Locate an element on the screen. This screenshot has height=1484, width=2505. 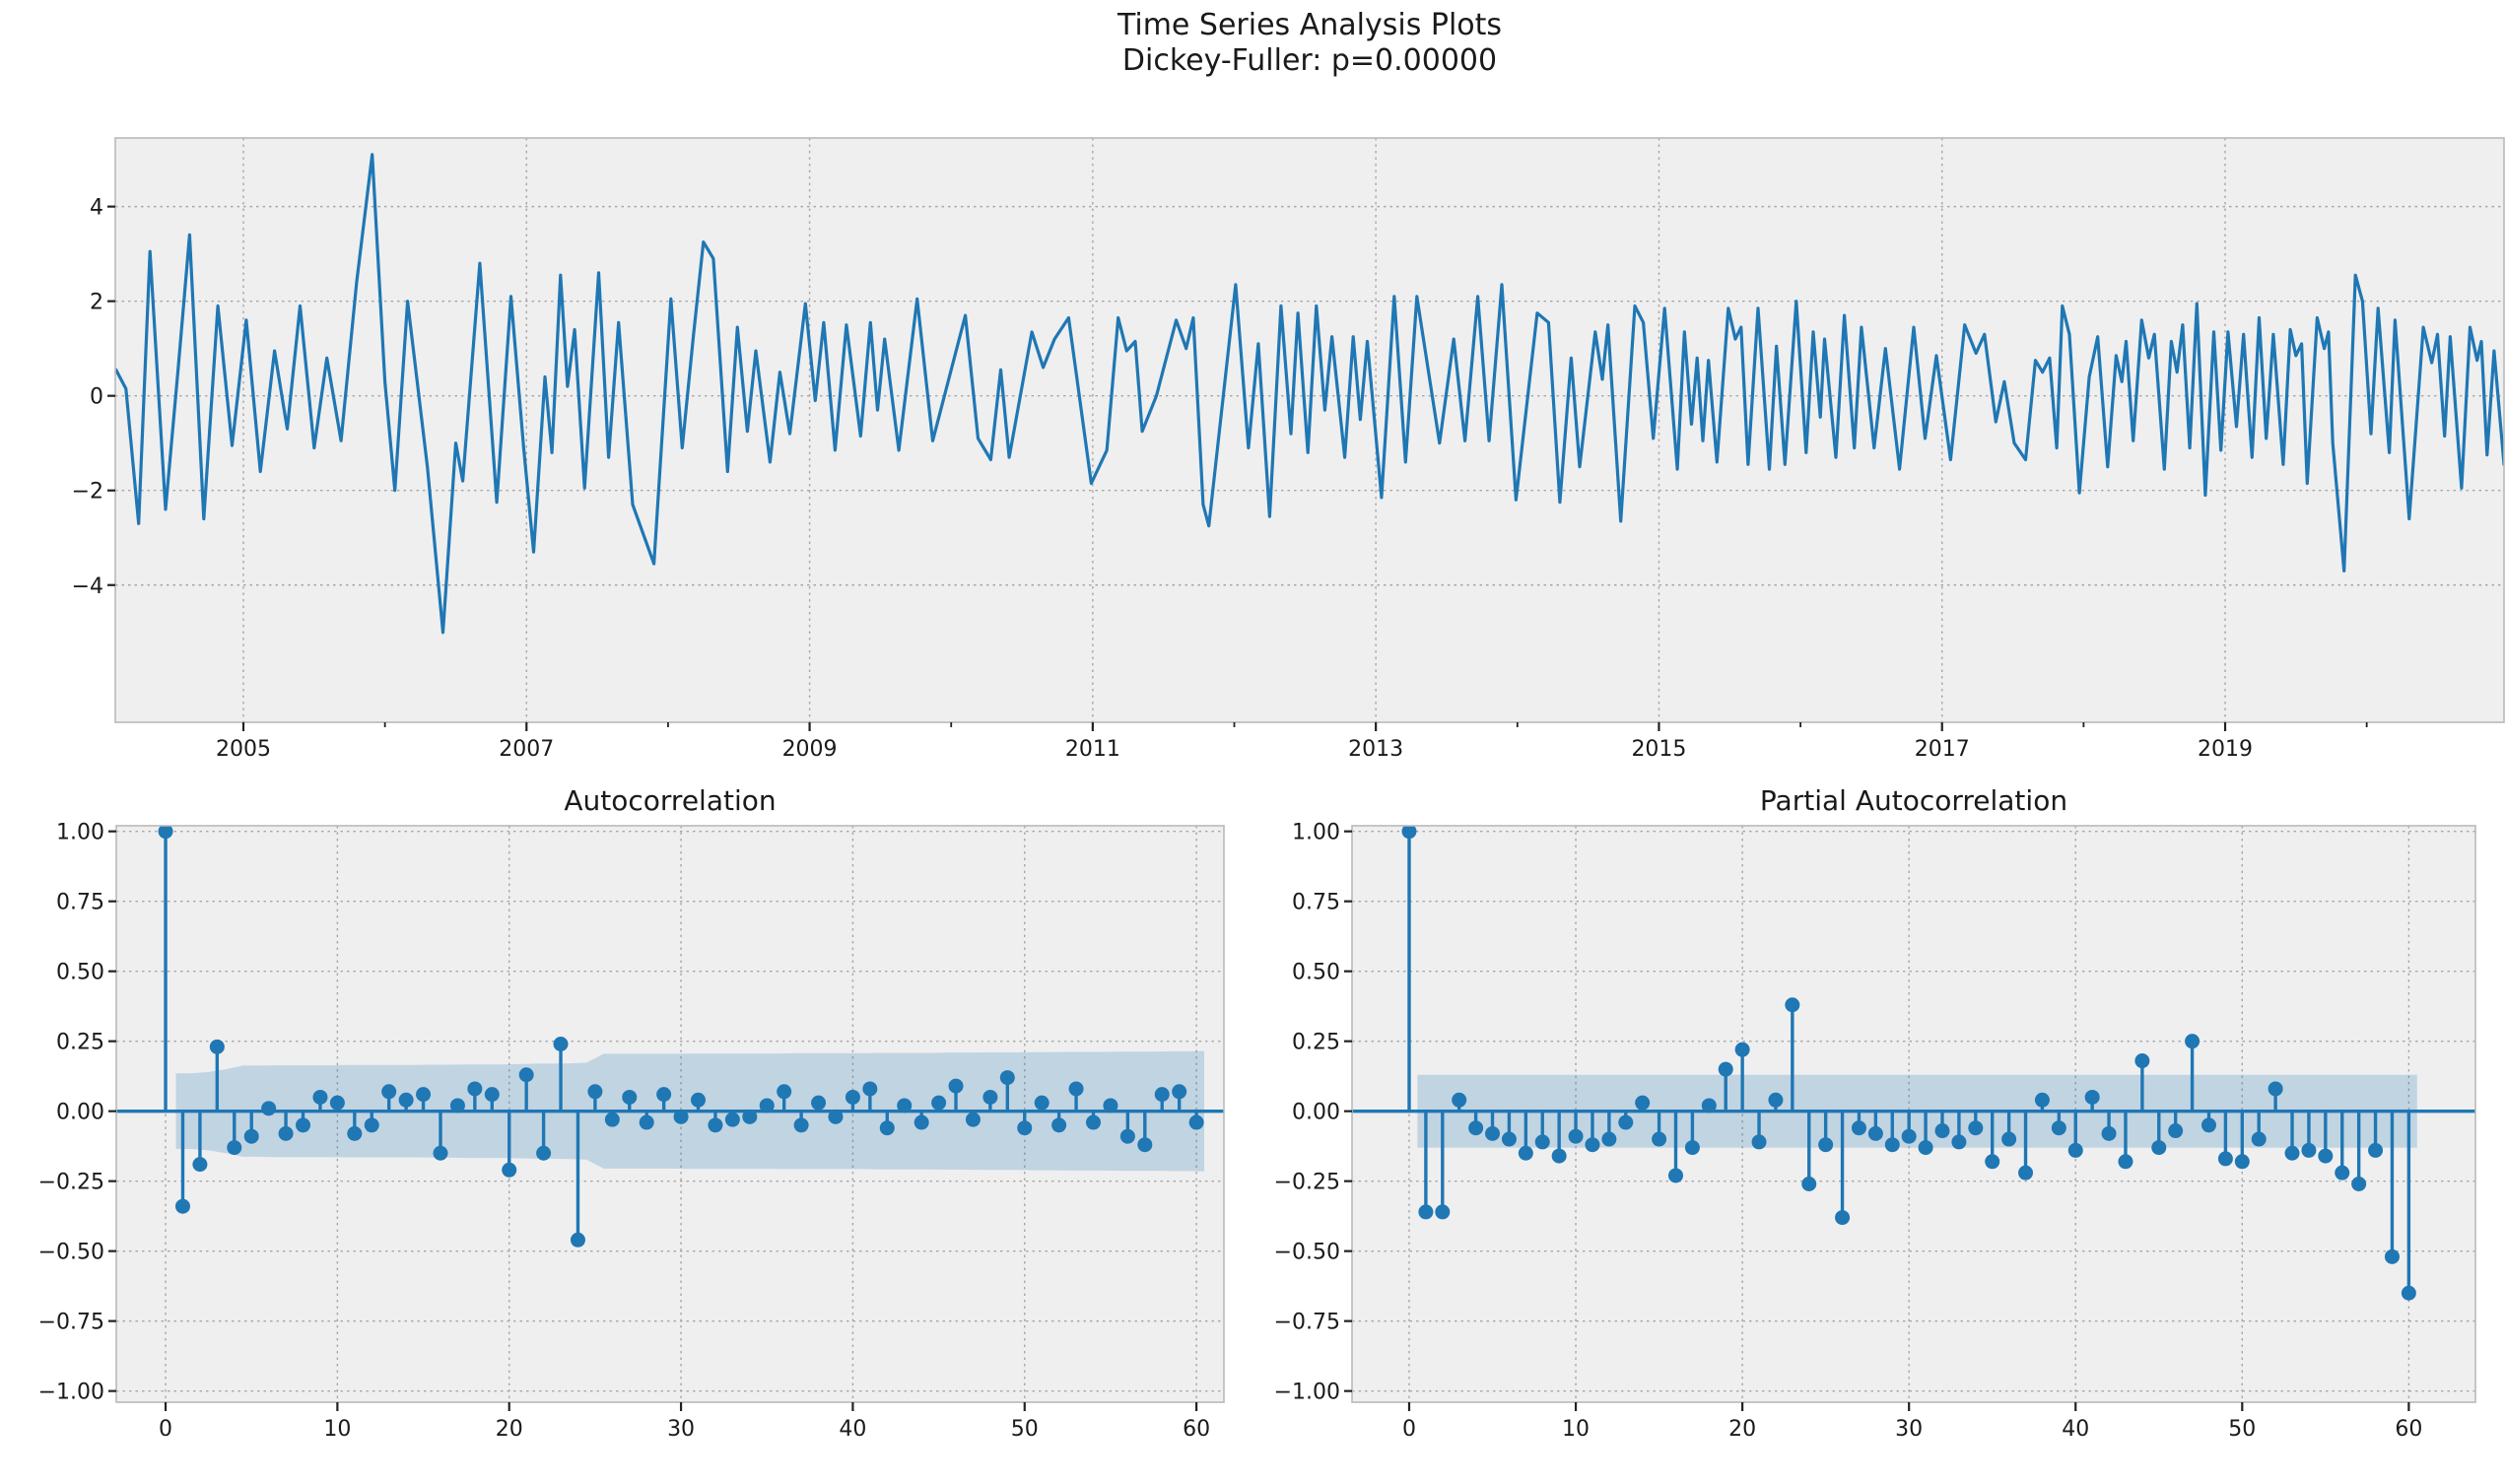
pacf-y-tick-label: 0.25 is located at coordinates (1316, 1043).